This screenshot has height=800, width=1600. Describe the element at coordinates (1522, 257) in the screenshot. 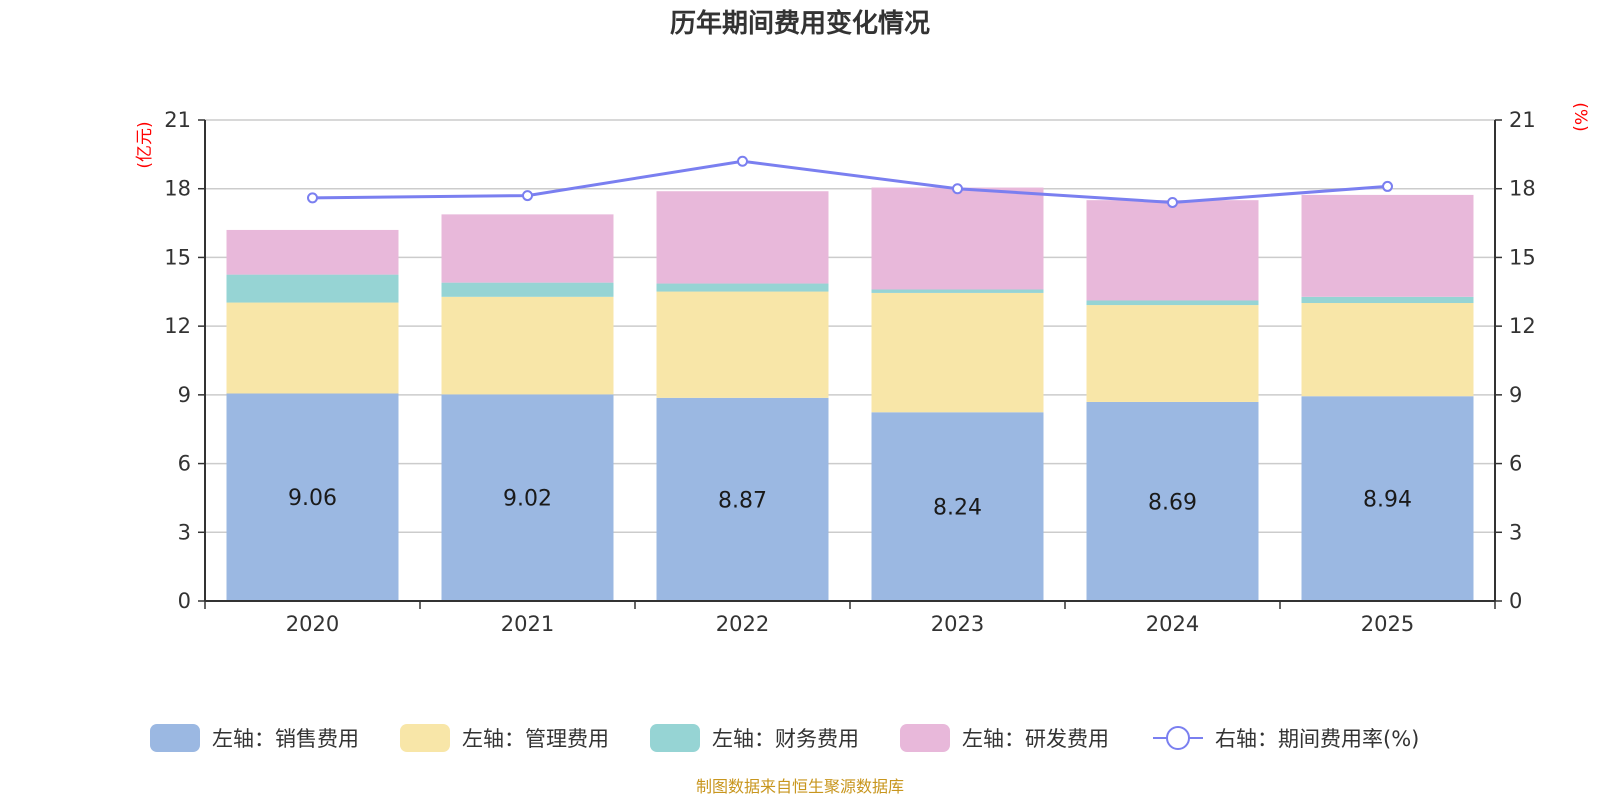

I see `right-tick-label: 15` at that location.